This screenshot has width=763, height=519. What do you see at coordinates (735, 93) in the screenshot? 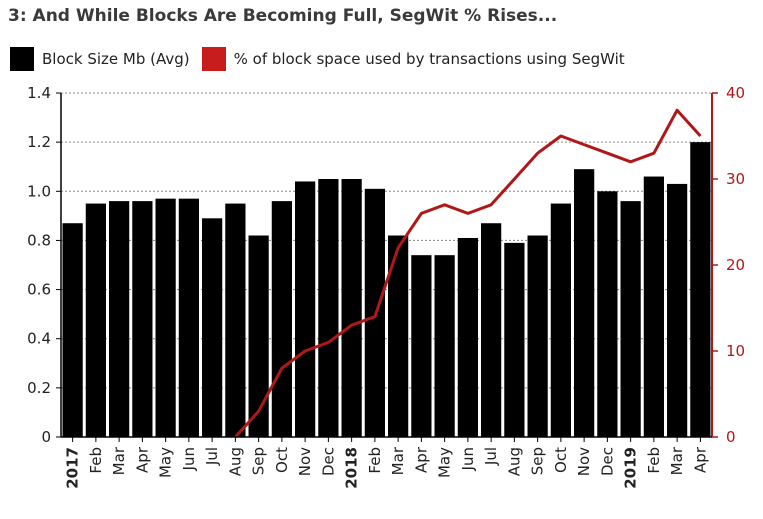
I see `right-tick-label: 40` at bounding box center [735, 93].